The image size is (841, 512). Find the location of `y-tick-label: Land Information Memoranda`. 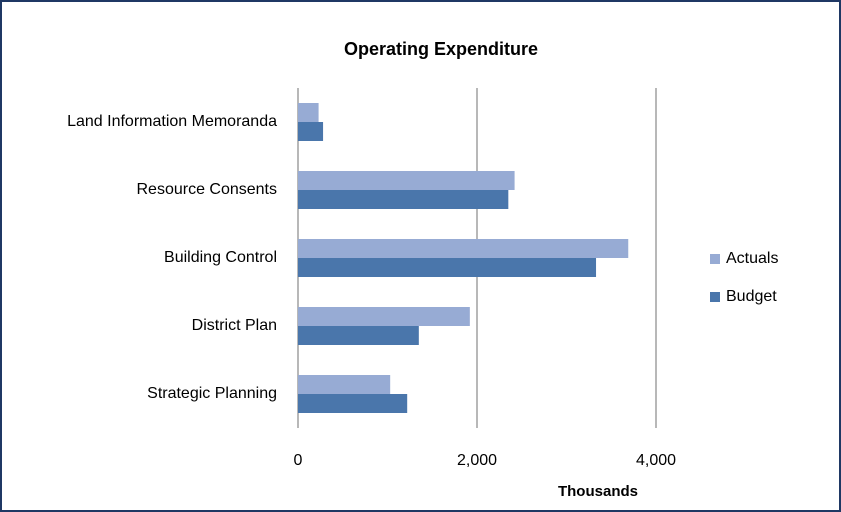

y-tick-label: Land Information Memoranda is located at coordinates (172, 121).